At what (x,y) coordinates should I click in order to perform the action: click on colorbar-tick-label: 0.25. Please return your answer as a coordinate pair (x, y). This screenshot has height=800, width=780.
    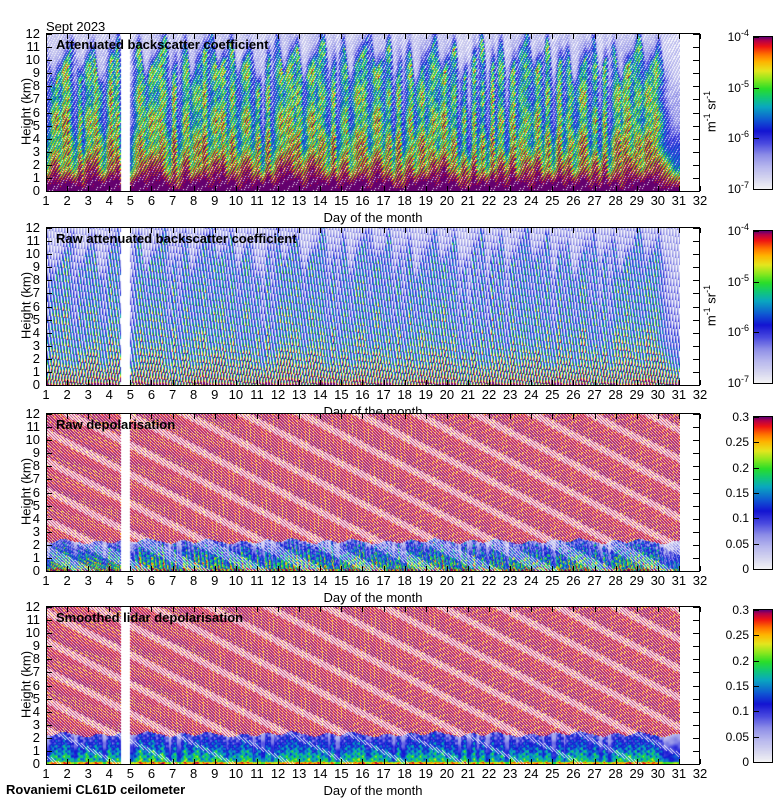
    Looking at the image, I should click on (737, 635).